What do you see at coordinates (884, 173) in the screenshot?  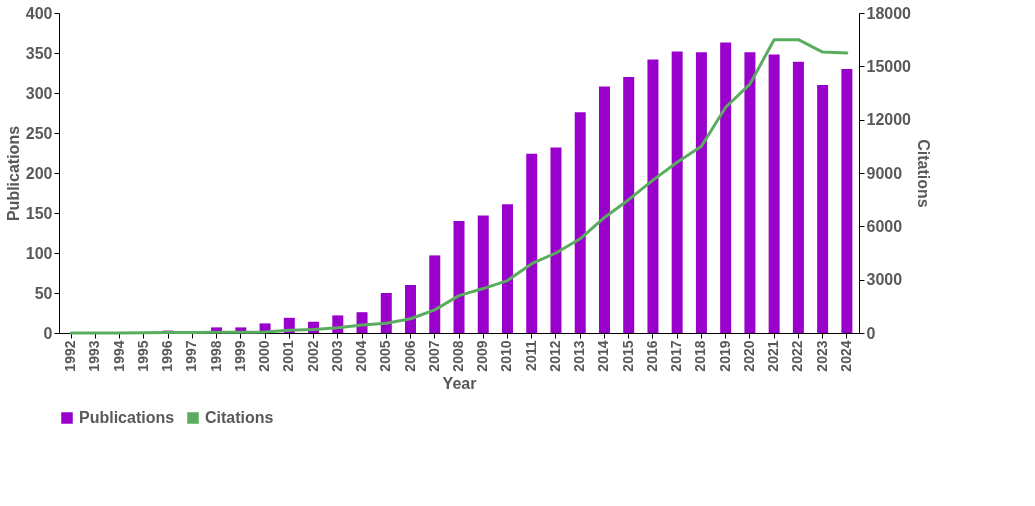 I see `y2-tick-label: 9000` at bounding box center [884, 173].